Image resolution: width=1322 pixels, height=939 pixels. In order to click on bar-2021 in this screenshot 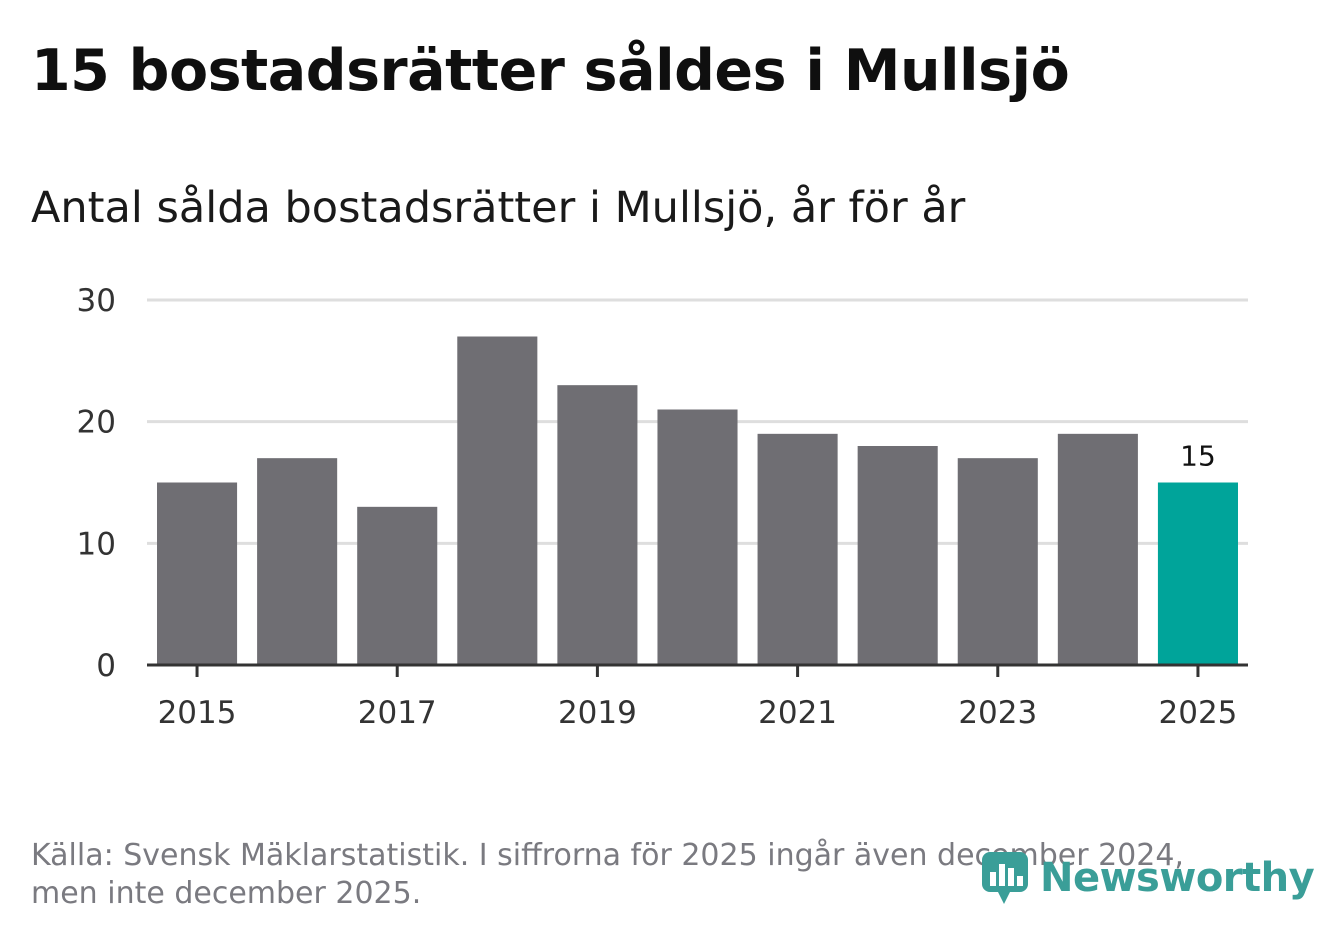, I will do `click(797, 549)`.